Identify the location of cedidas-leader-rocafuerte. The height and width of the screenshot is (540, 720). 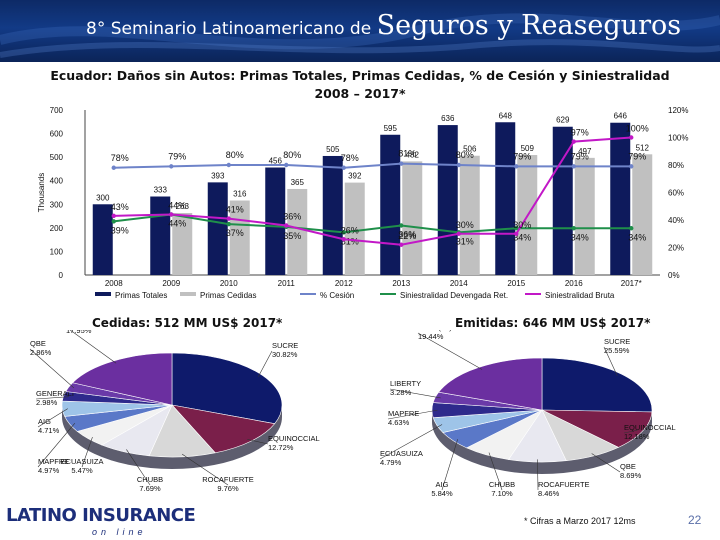
(205, 469).